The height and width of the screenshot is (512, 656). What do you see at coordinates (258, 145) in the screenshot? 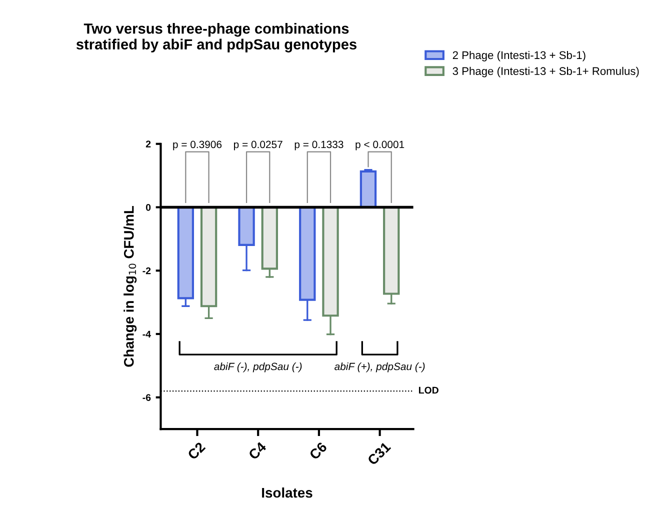
I see `annotation: p = 0.0257` at bounding box center [258, 145].